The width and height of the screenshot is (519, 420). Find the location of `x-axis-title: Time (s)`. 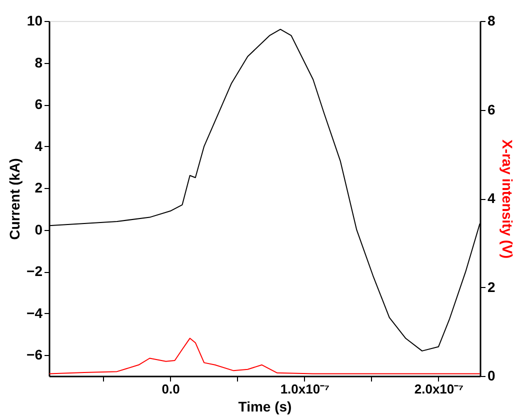

x-axis-title: Time (s) is located at coordinates (265, 406).